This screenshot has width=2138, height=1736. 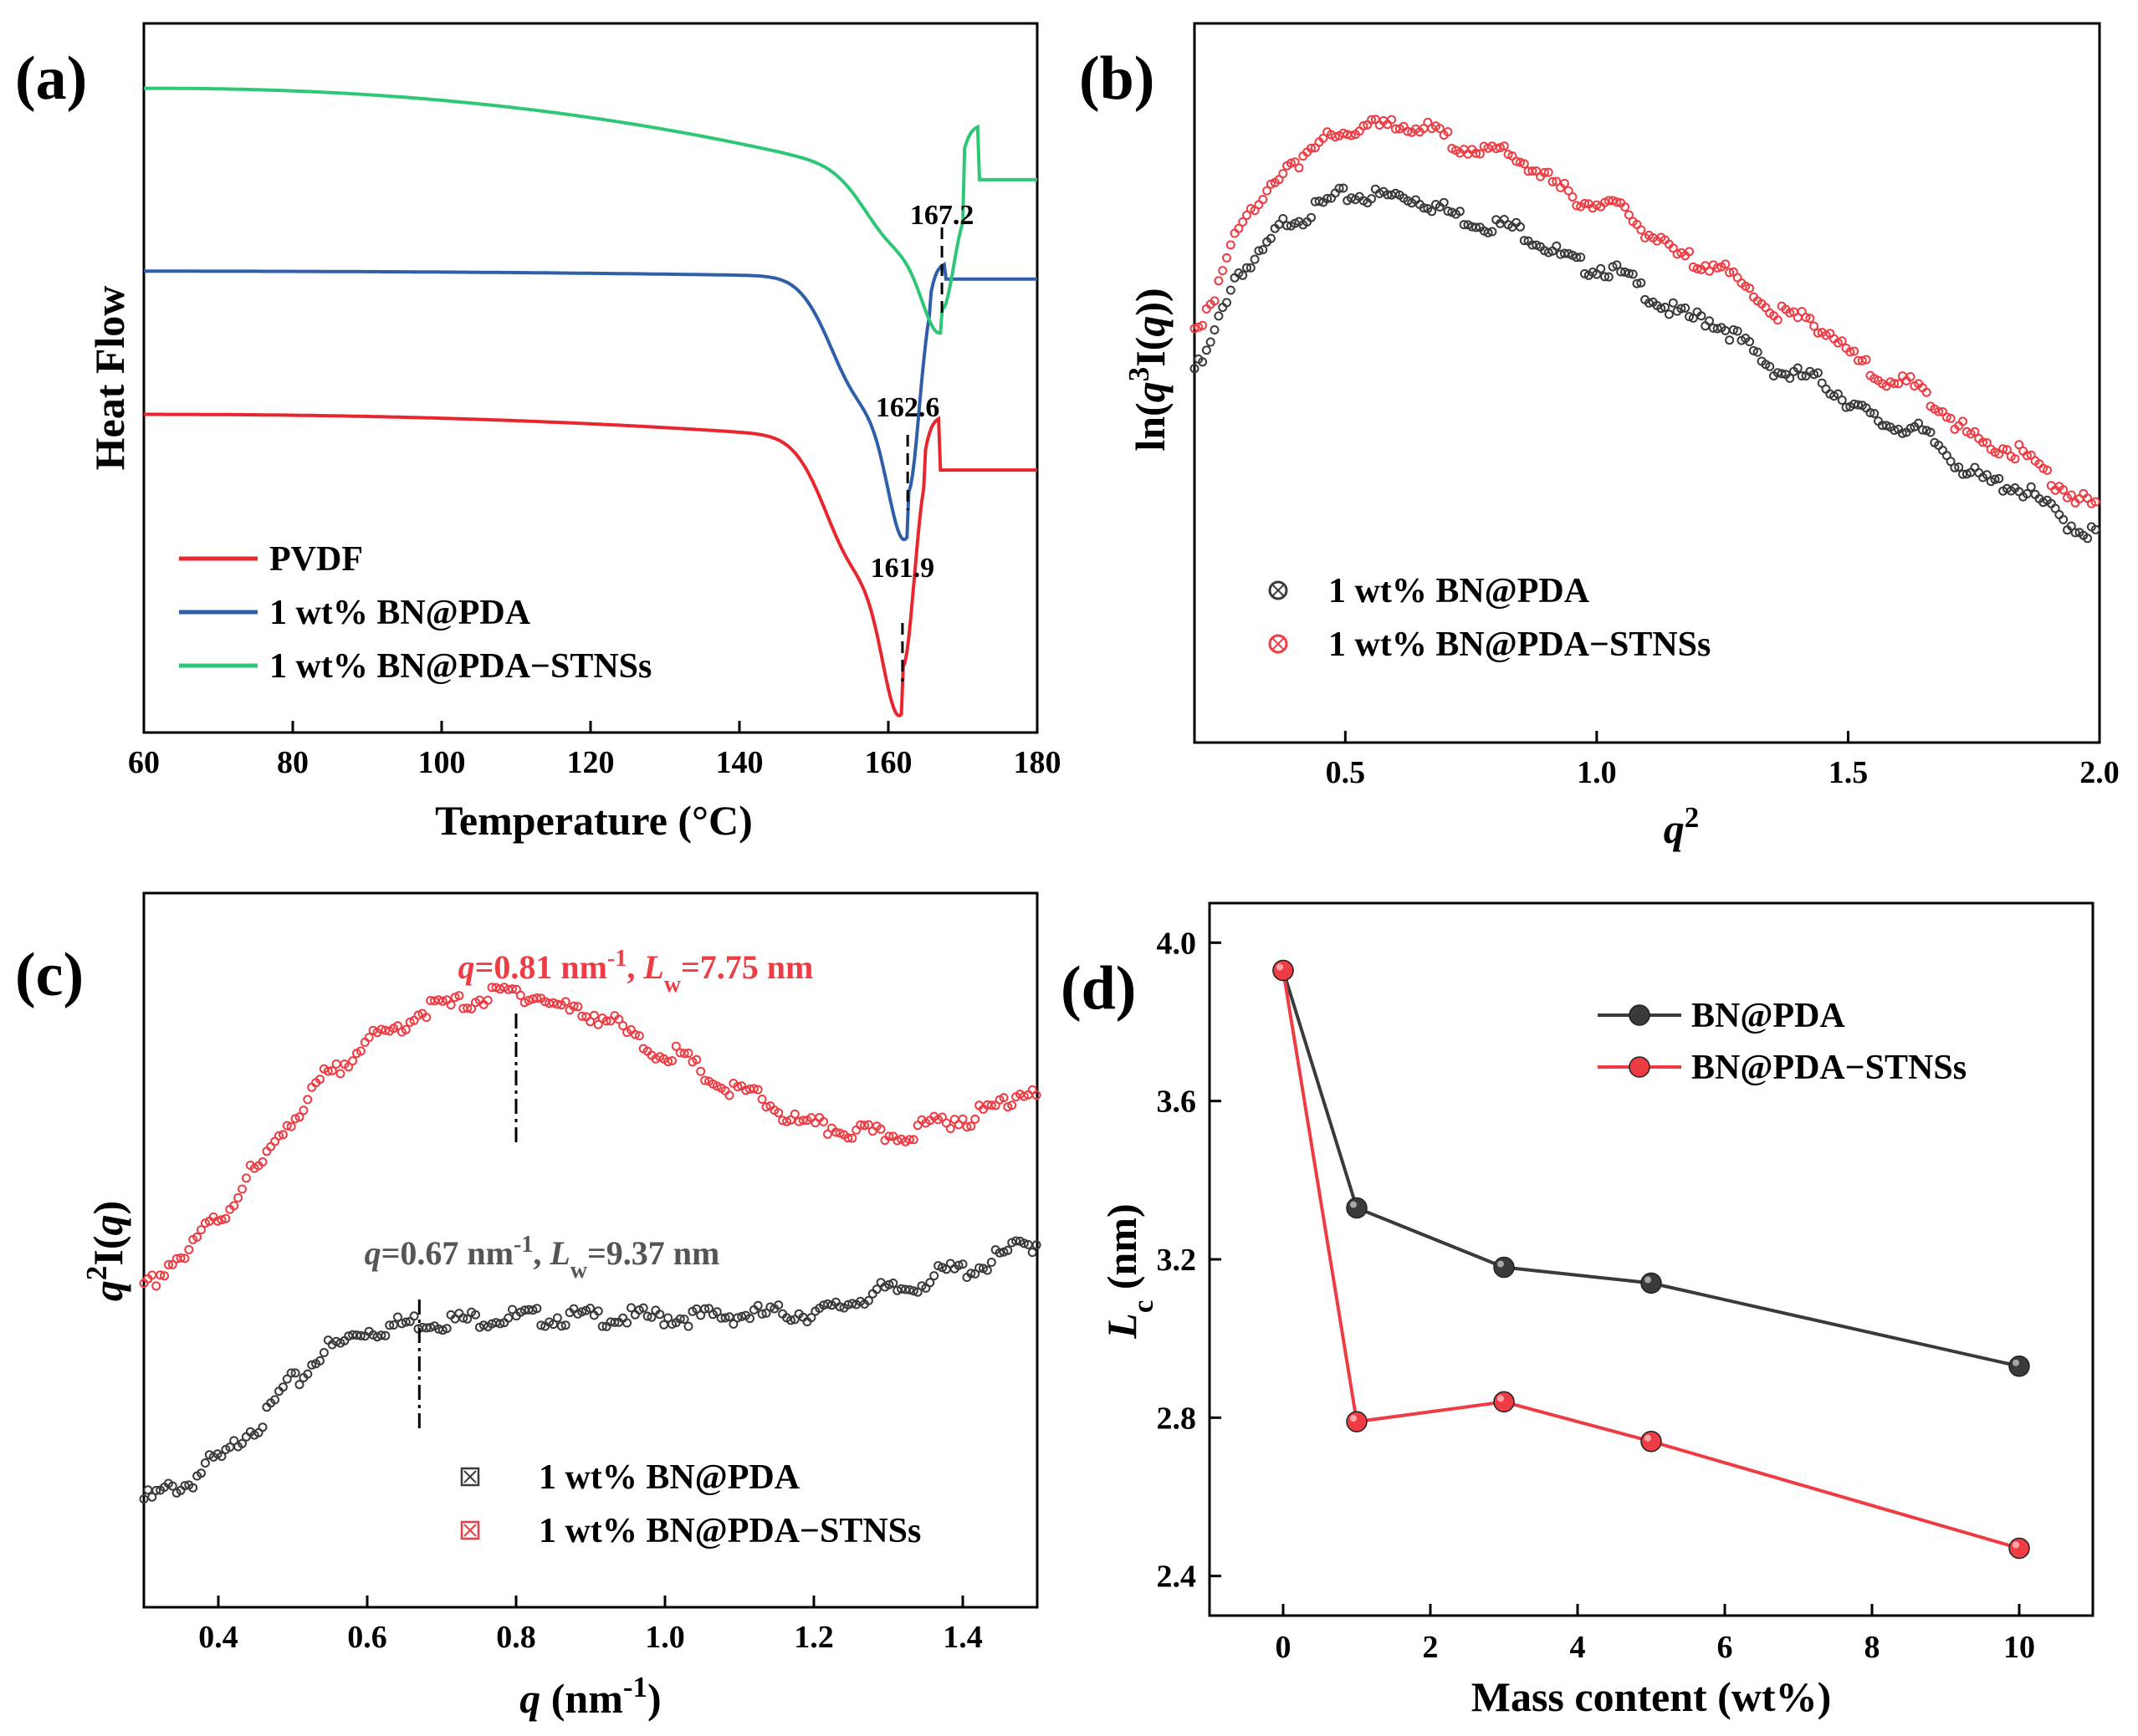 What do you see at coordinates (730, 1531) in the screenshot?
I see `panel-c-legend-label: 1 wt% BN@PDA−STNSs` at bounding box center [730, 1531].